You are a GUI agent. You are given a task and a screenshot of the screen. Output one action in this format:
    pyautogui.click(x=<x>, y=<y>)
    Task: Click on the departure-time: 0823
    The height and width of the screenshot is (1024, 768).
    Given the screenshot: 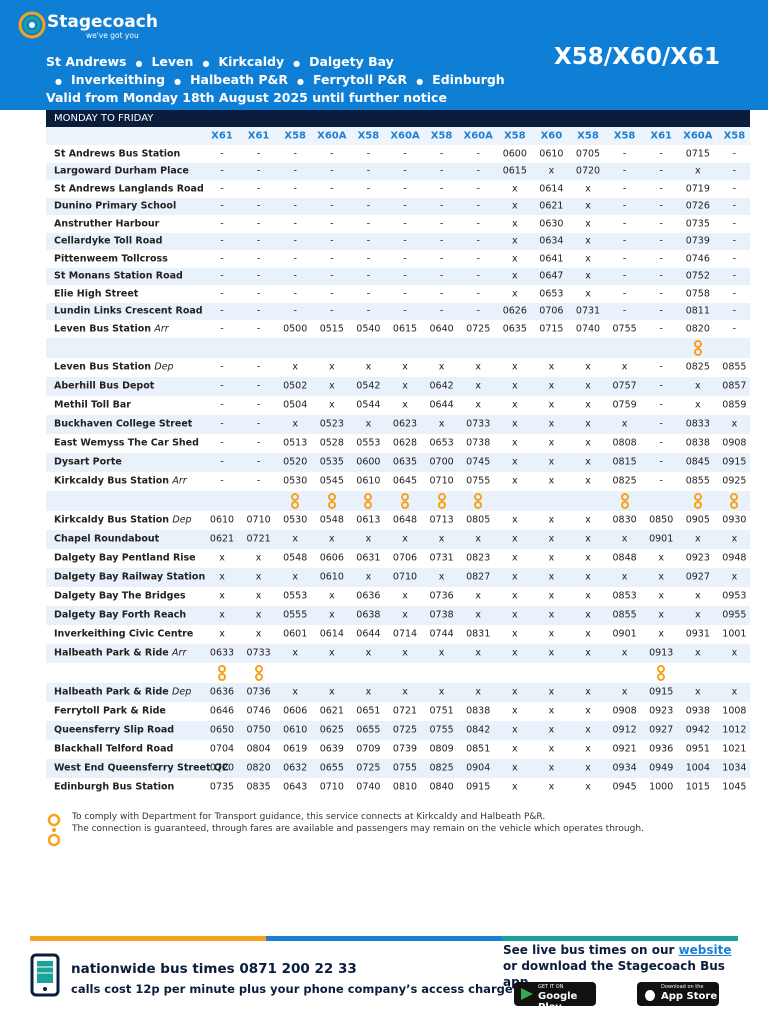 What is the action you would take?
    pyautogui.click(x=478, y=558)
    